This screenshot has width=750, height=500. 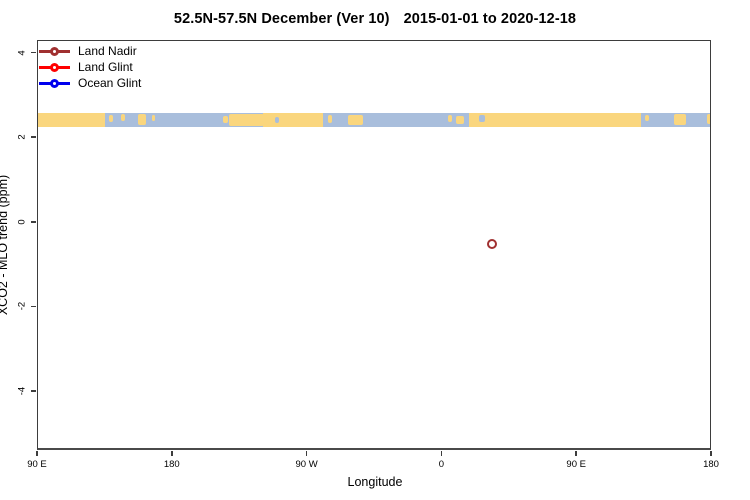 What do you see at coordinates (490, 19) in the screenshot?
I see `chart-title-dates: 2015-01-01 to 2020-12-18` at bounding box center [490, 19].